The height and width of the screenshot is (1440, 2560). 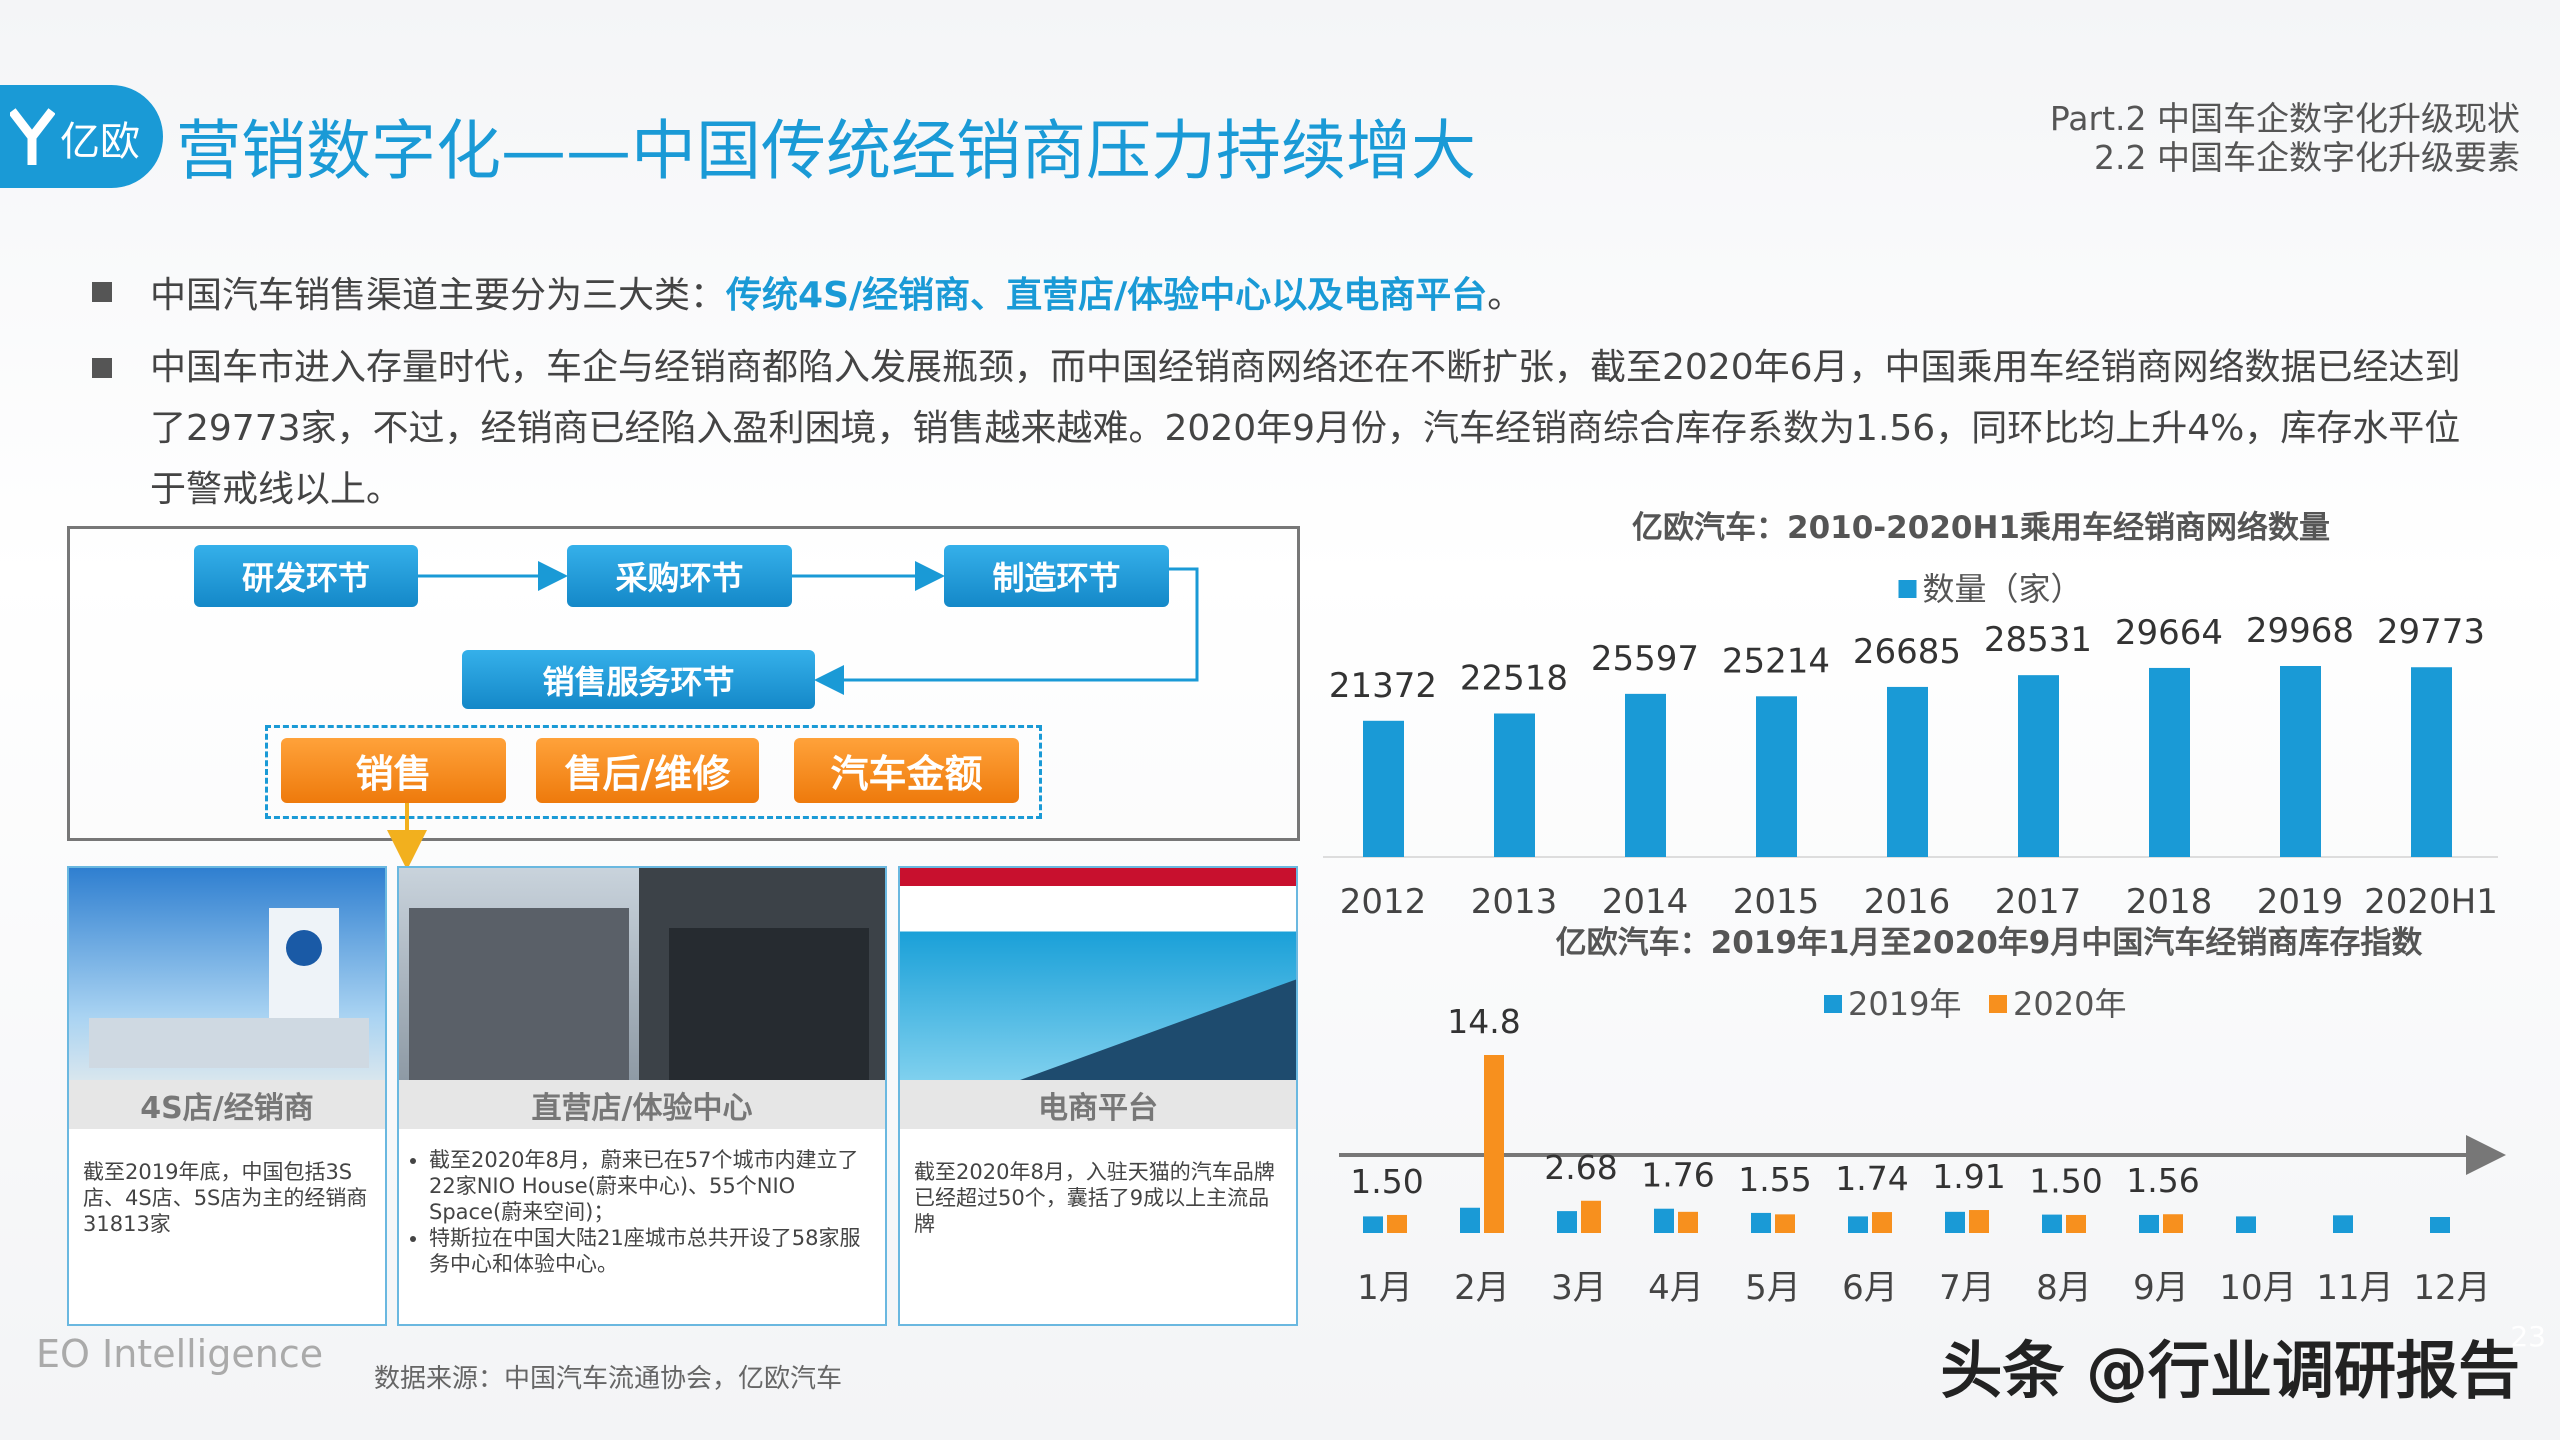 I want to click on legend-swatch, so click(x=1907, y=589).